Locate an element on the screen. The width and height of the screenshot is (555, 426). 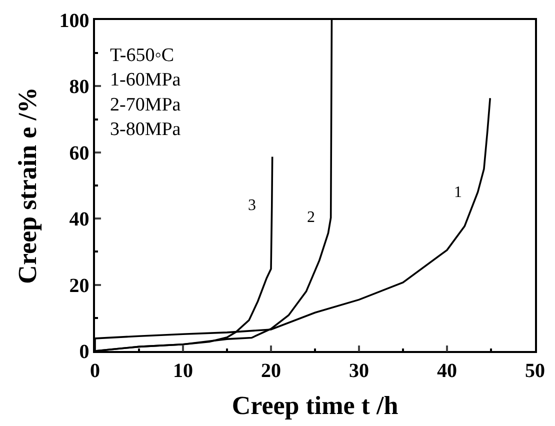
y-tick-label: 40 is located at coordinates (79, 219).